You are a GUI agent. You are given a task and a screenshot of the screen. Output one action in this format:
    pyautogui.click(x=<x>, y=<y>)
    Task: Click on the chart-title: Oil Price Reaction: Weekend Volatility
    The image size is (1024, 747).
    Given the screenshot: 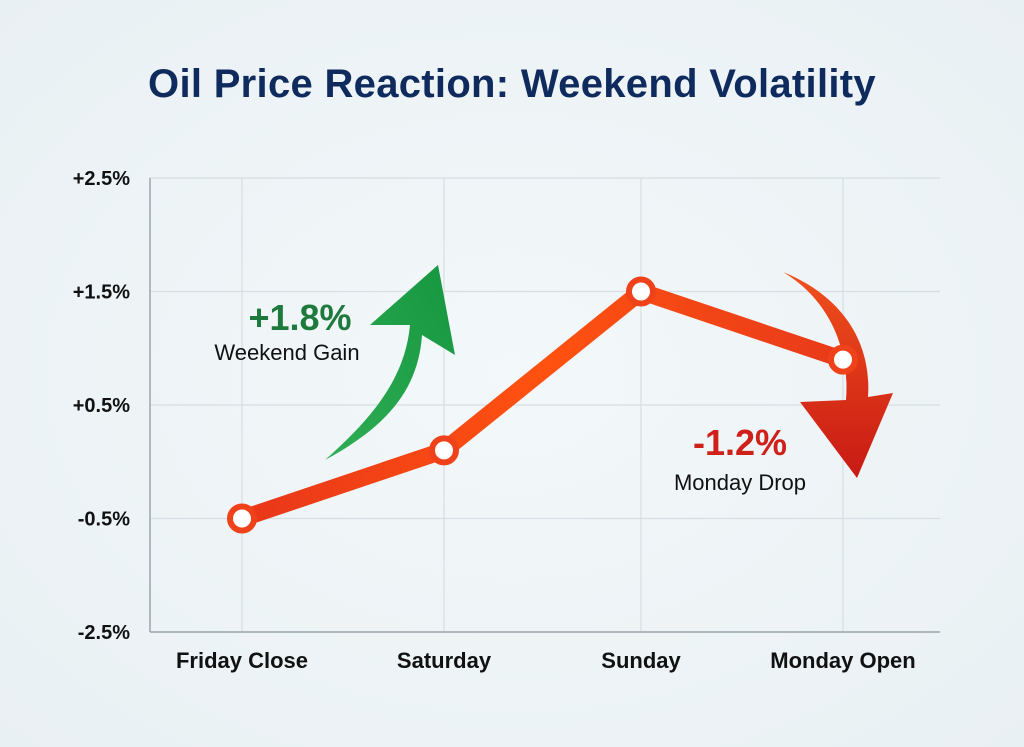 What is the action you would take?
    pyautogui.click(x=512, y=84)
    